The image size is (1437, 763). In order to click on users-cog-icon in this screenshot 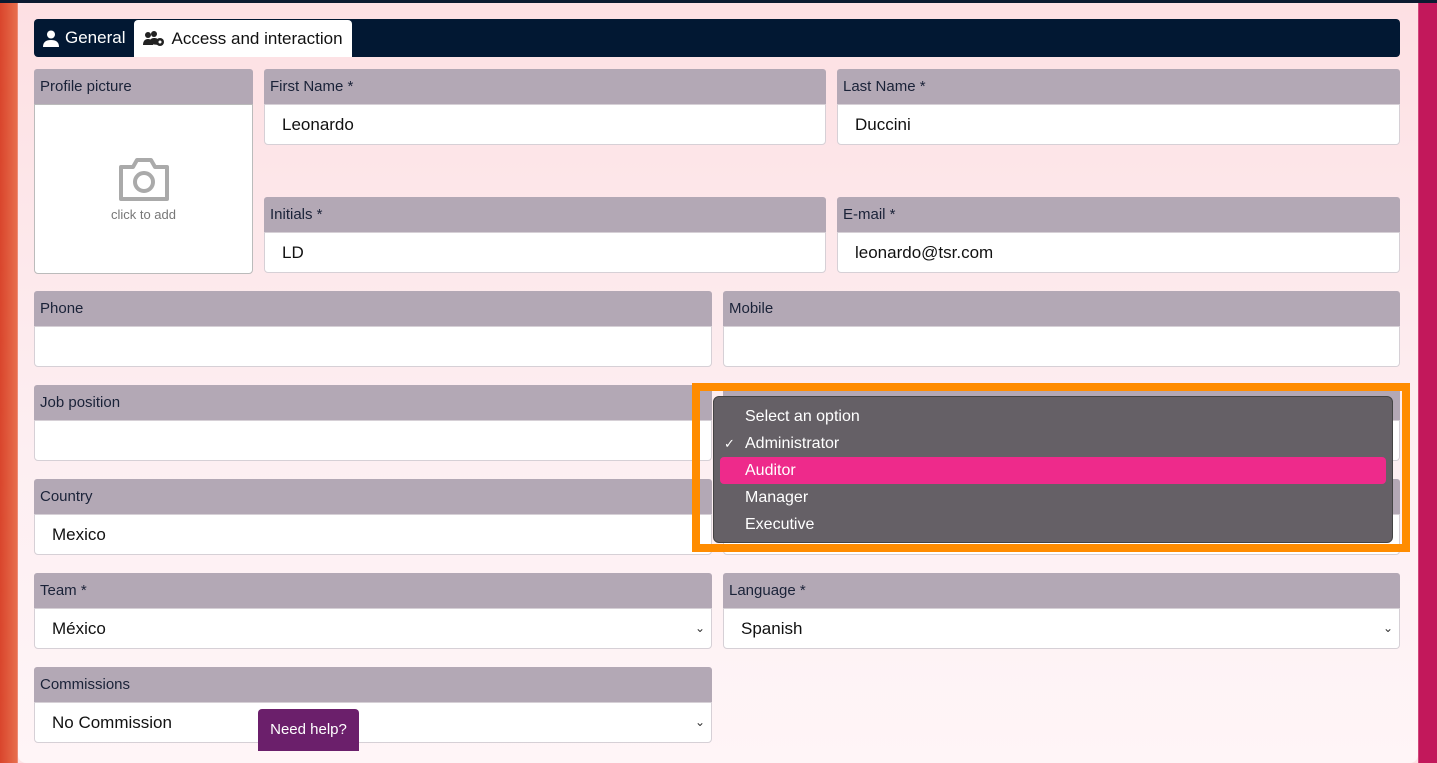, I will do `click(154, 38)`.